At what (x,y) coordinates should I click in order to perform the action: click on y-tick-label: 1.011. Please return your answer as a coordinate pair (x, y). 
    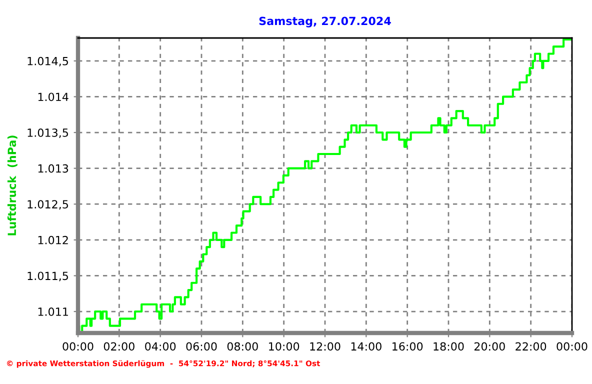
    Looking at the image, I should click on (53, 311).